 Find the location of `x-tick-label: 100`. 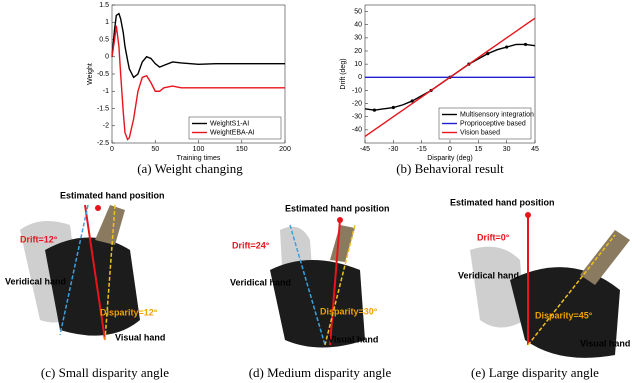

x-tick-label: 100 is located at coordinates (199, 149).